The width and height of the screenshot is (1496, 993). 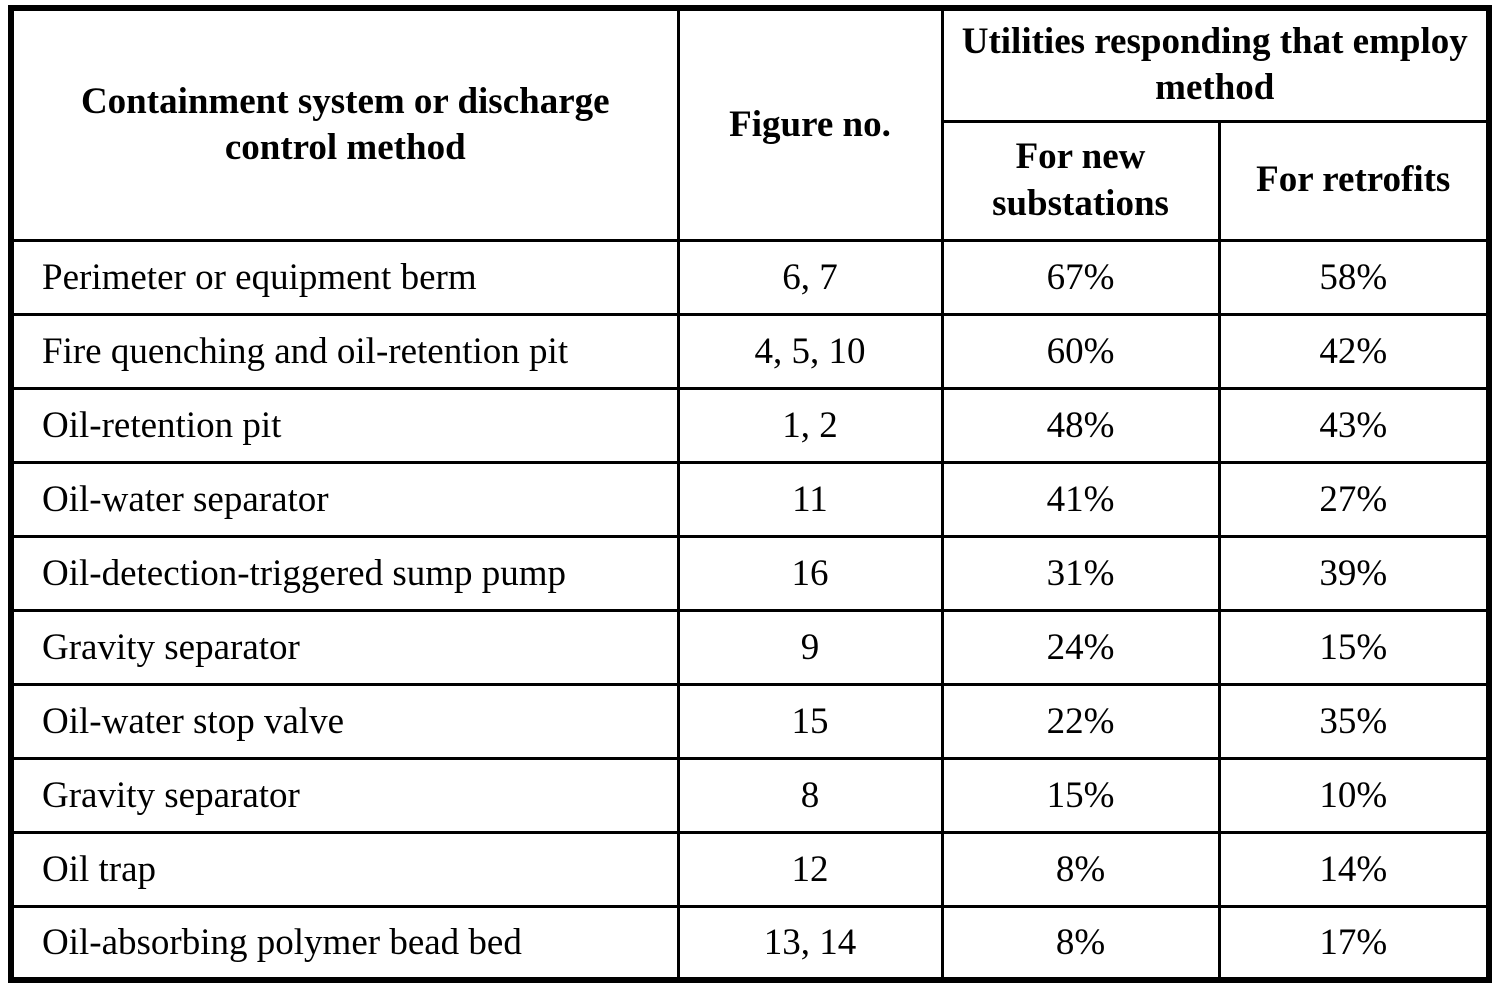 I want to click on cell-figure-no: 8, so click(x=810, y=795).